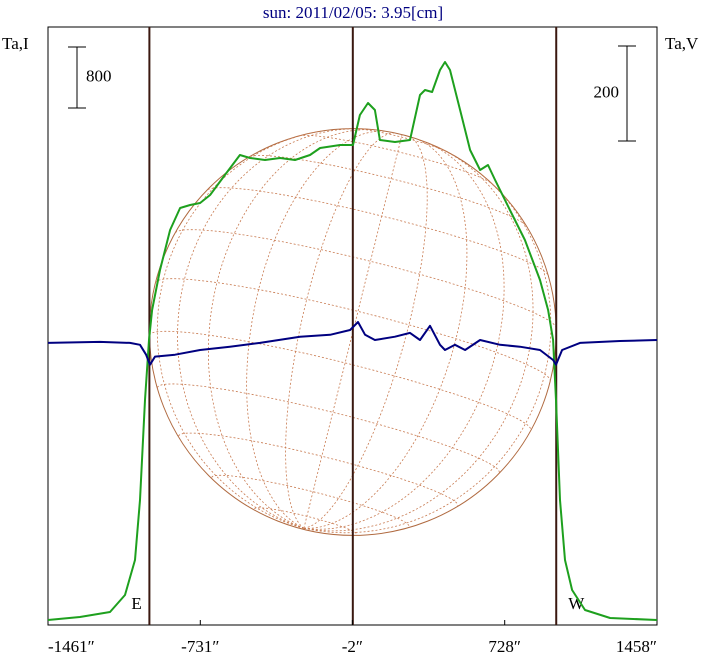  Describe the element at coordinates (576, 603) in the screenshot. I see `west-label: W` at that location.